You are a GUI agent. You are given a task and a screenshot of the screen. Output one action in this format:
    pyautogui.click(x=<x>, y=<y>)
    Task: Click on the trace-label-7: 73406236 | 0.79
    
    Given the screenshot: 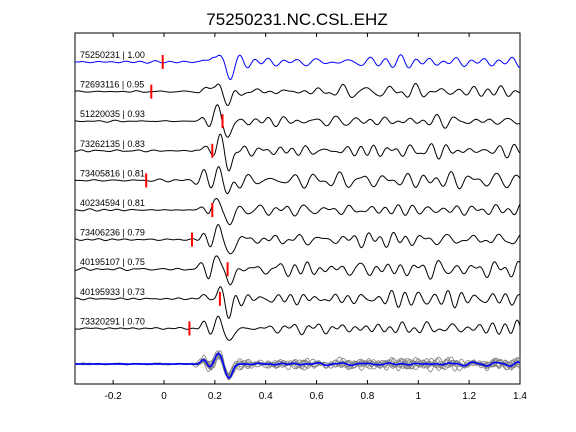 What is the action you would take?
    pyautogui.click(x=112, y=233)
    